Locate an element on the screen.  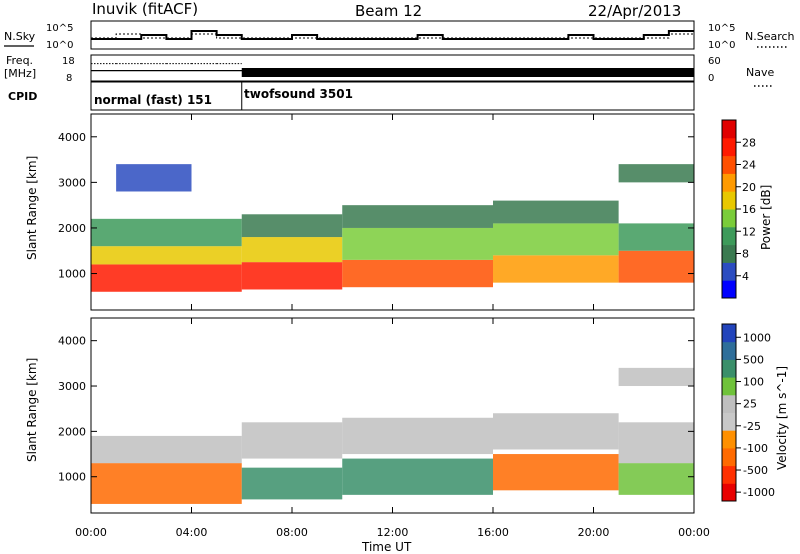
noise-panel: 10^5 10^0 10^5 10^0 is located at coordinates (390, 35).